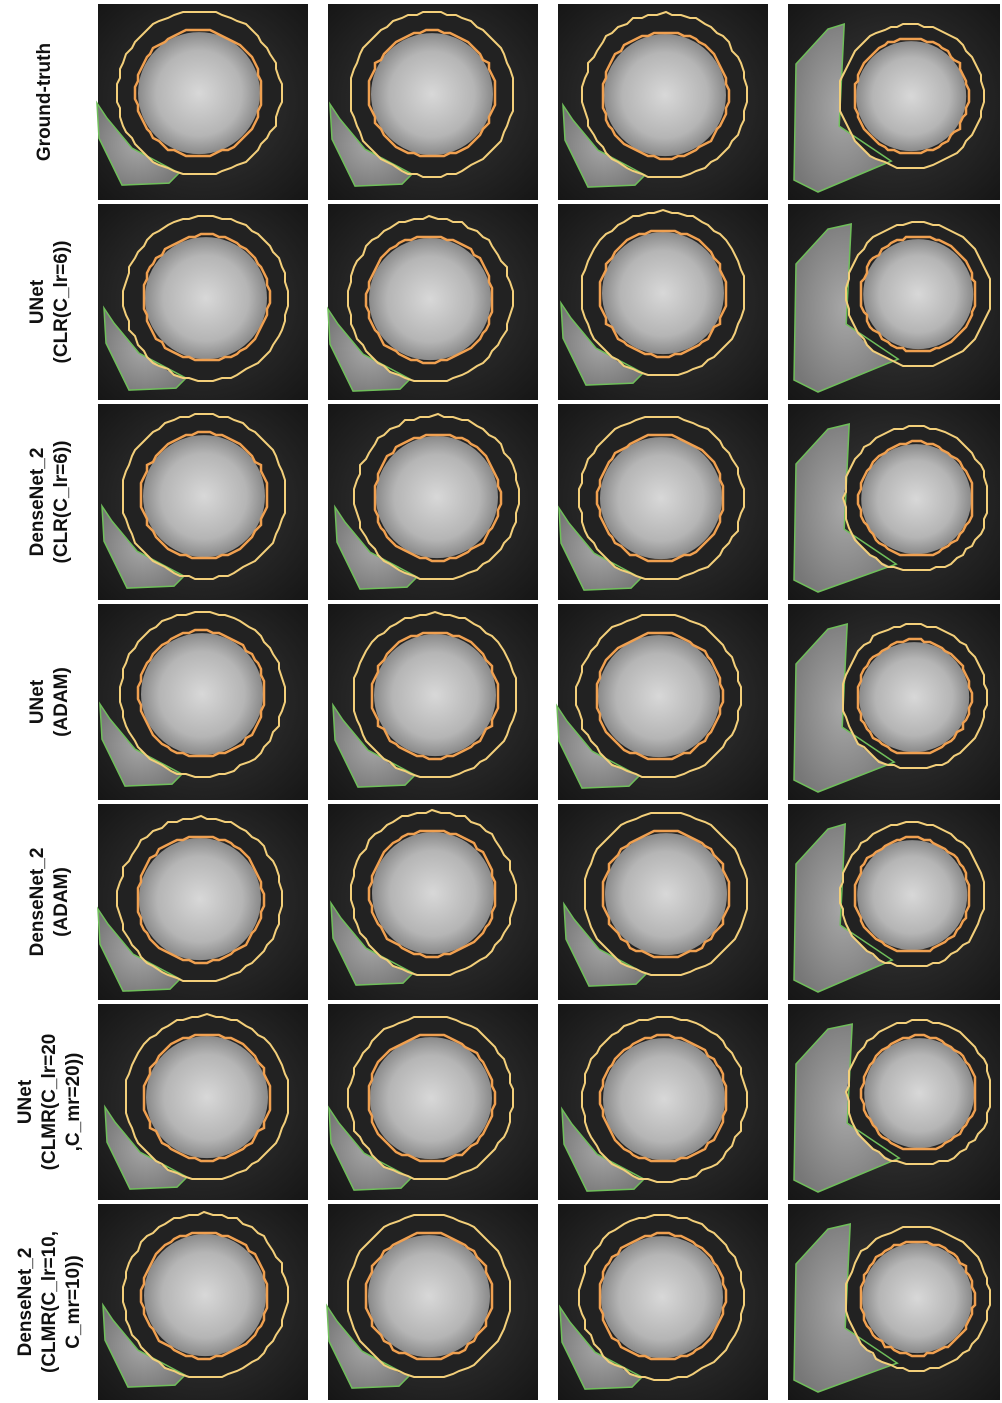 The width and height of the screenshot is (1002, 1403). What do you see at coordinates (61, 702) in the screenshot?
I see `row-label-line: (ADAM)` at bounding box center [61, 702].